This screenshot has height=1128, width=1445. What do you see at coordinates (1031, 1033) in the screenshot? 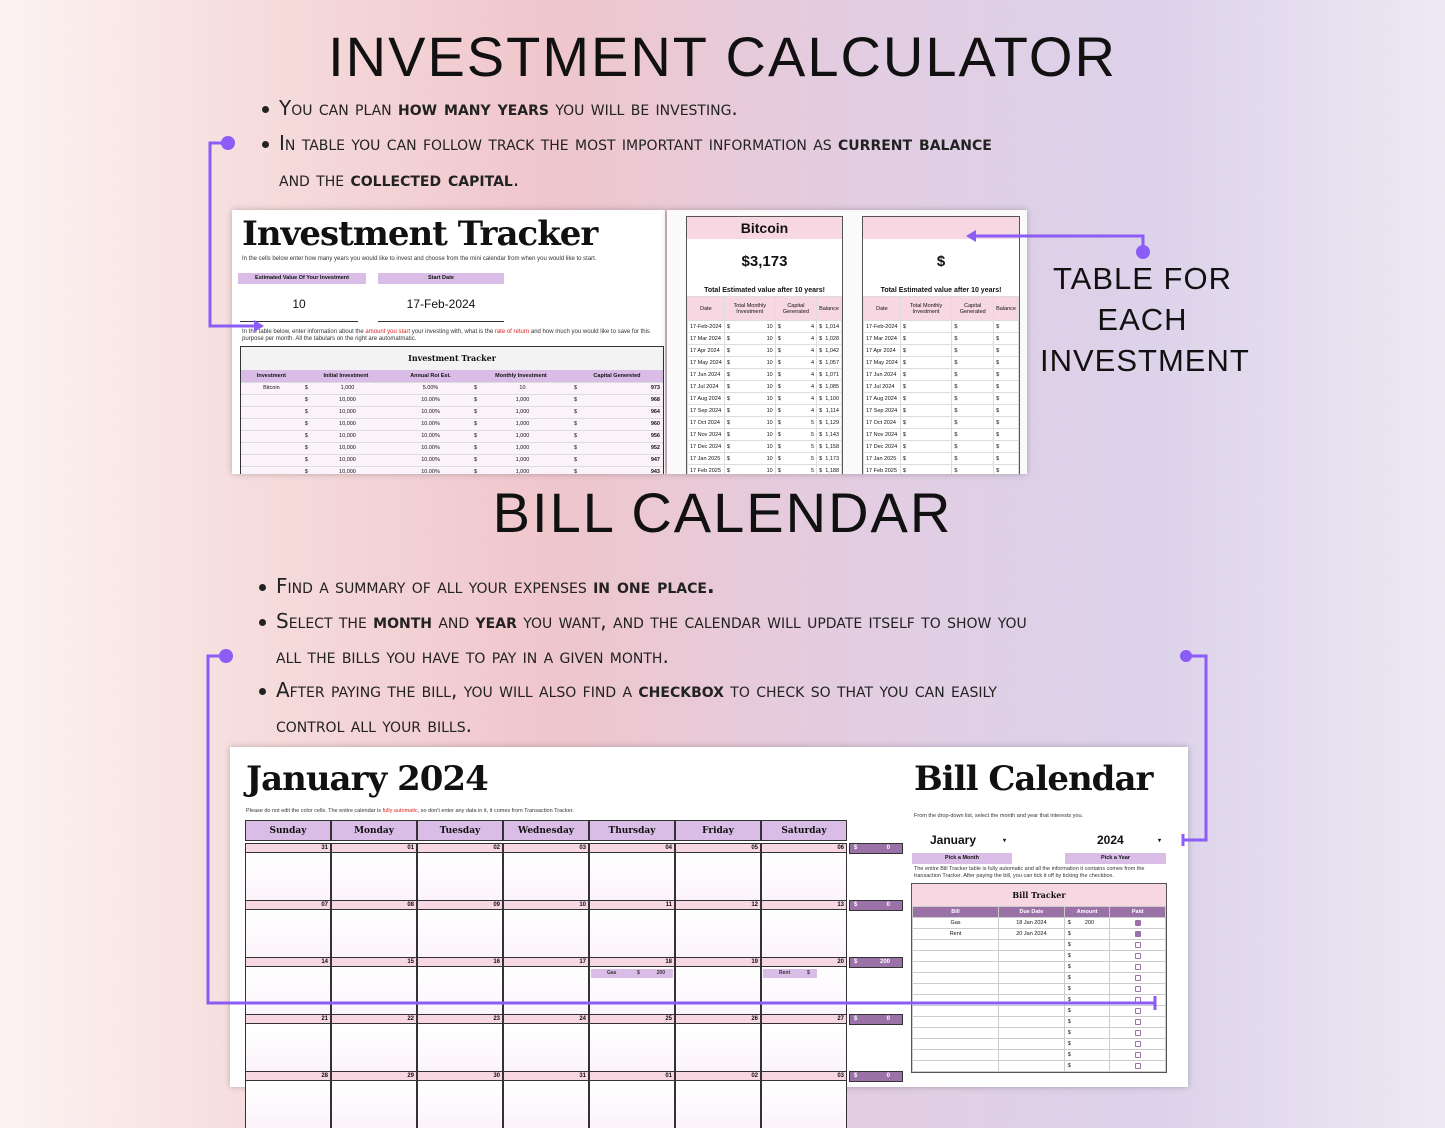
I see `due-date` at bounding box center [1031, 1033].